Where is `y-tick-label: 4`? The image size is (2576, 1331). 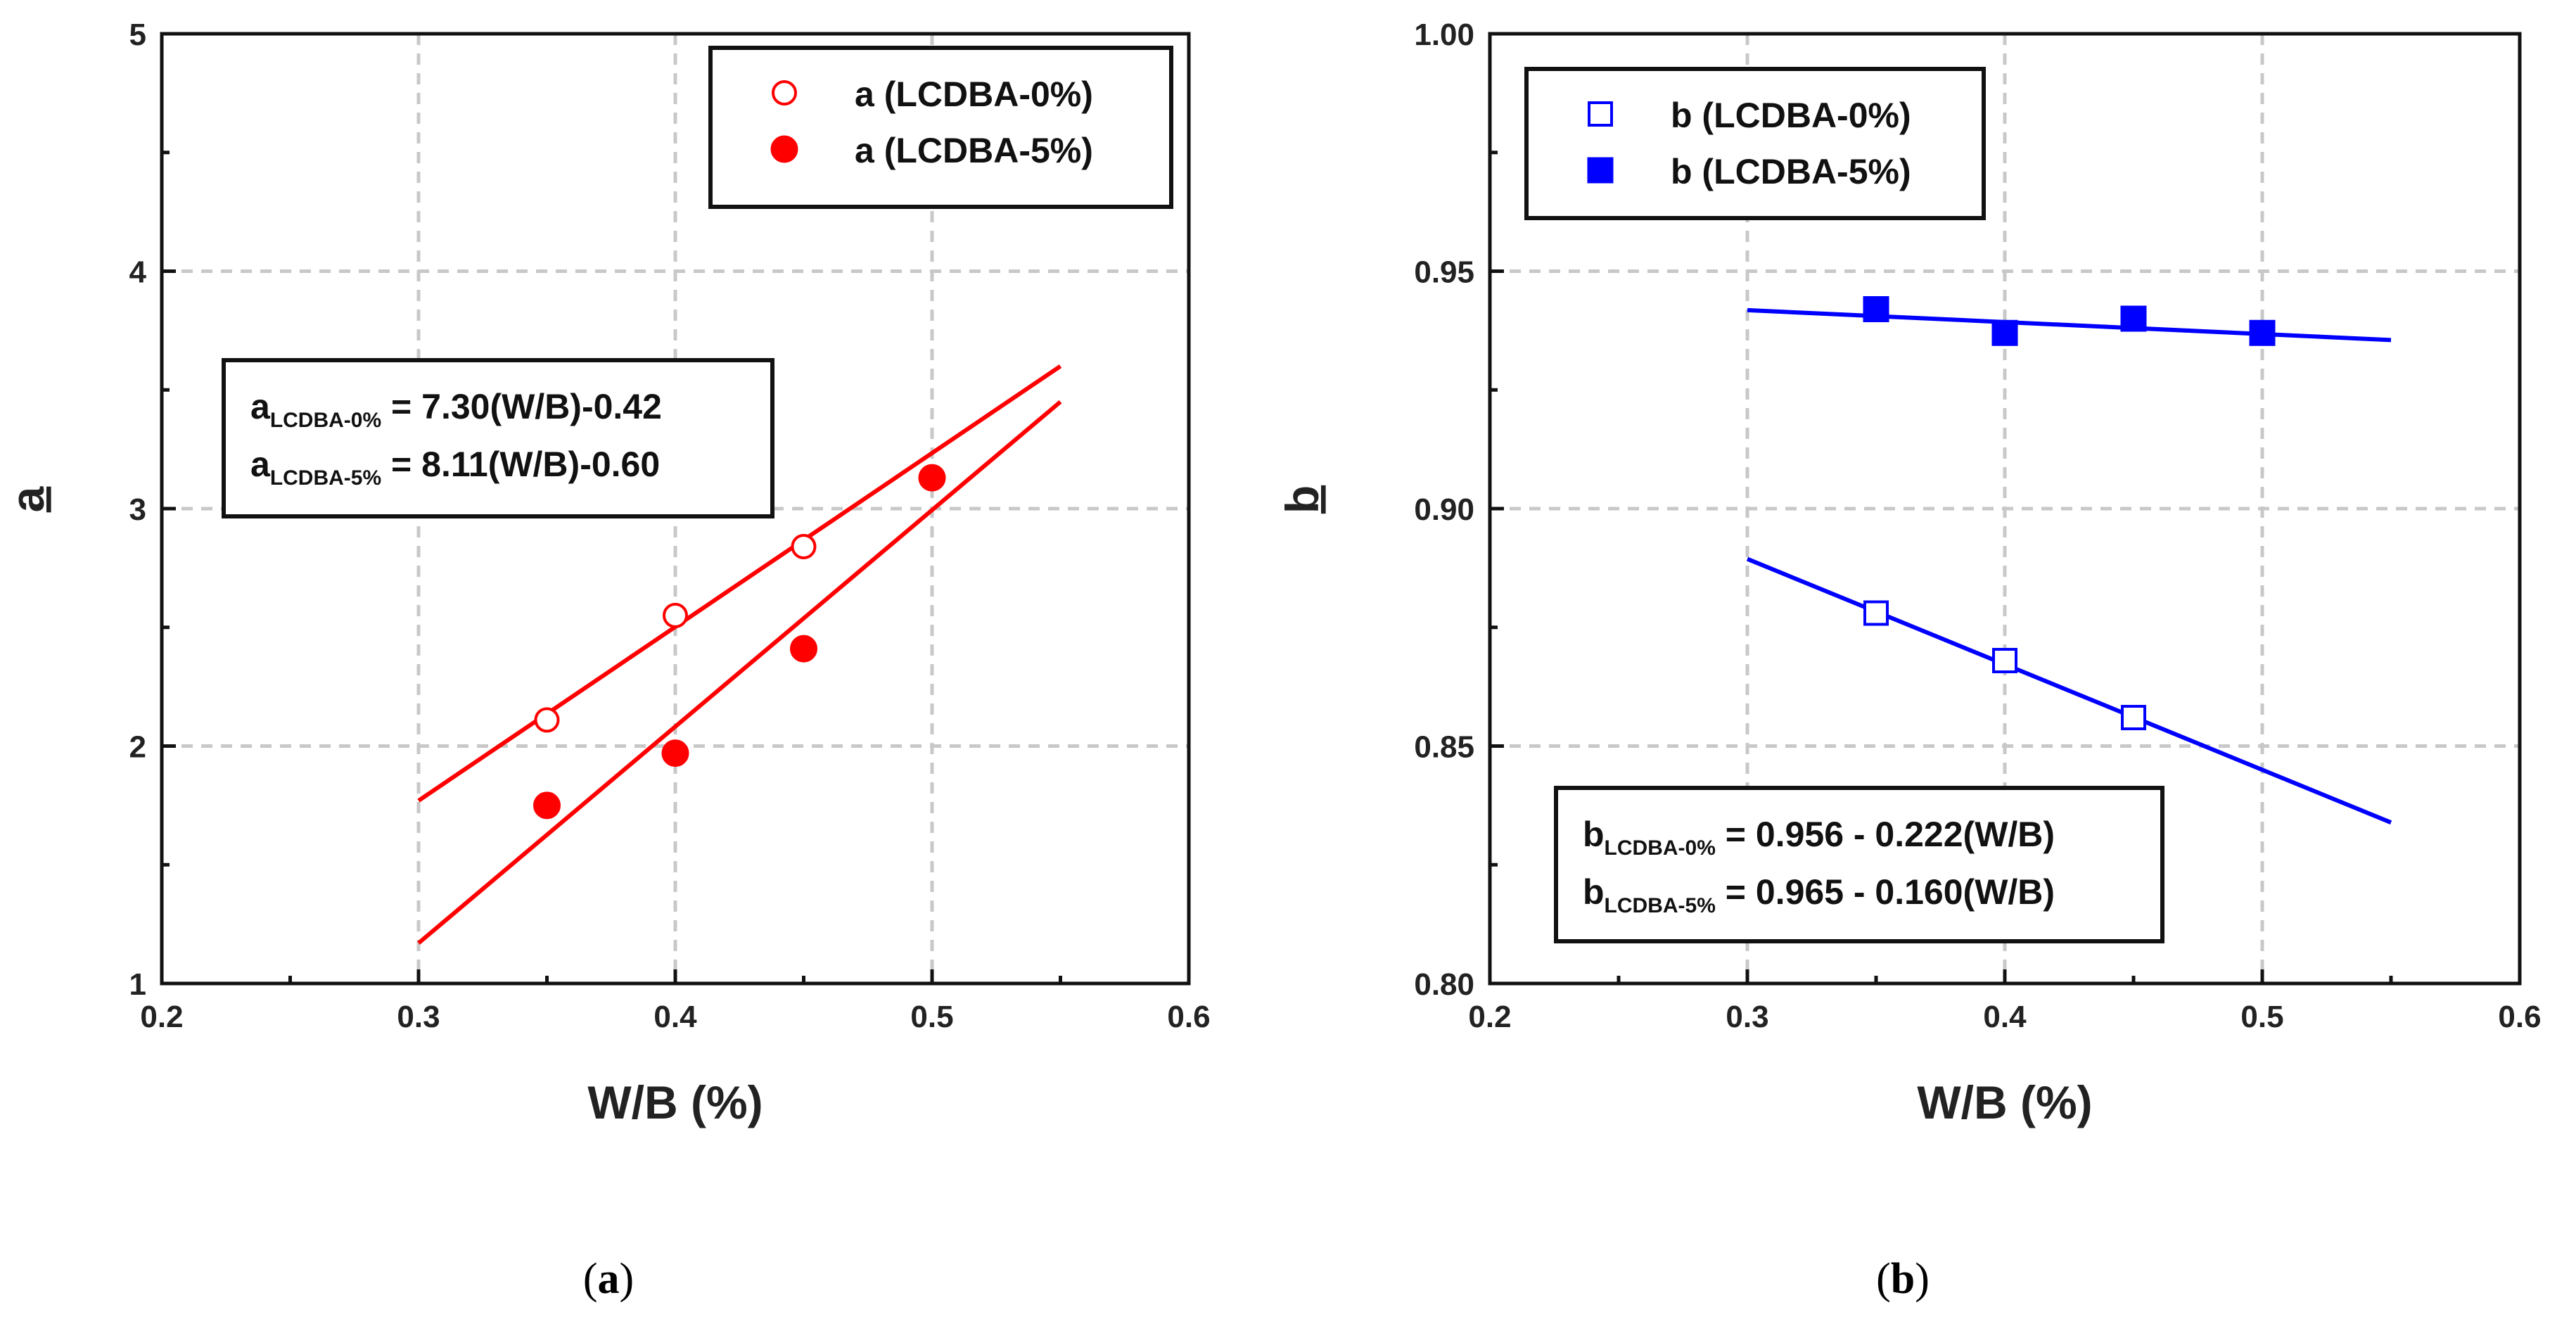
y-tick-label: 4 is located at coordinates (138, 272).